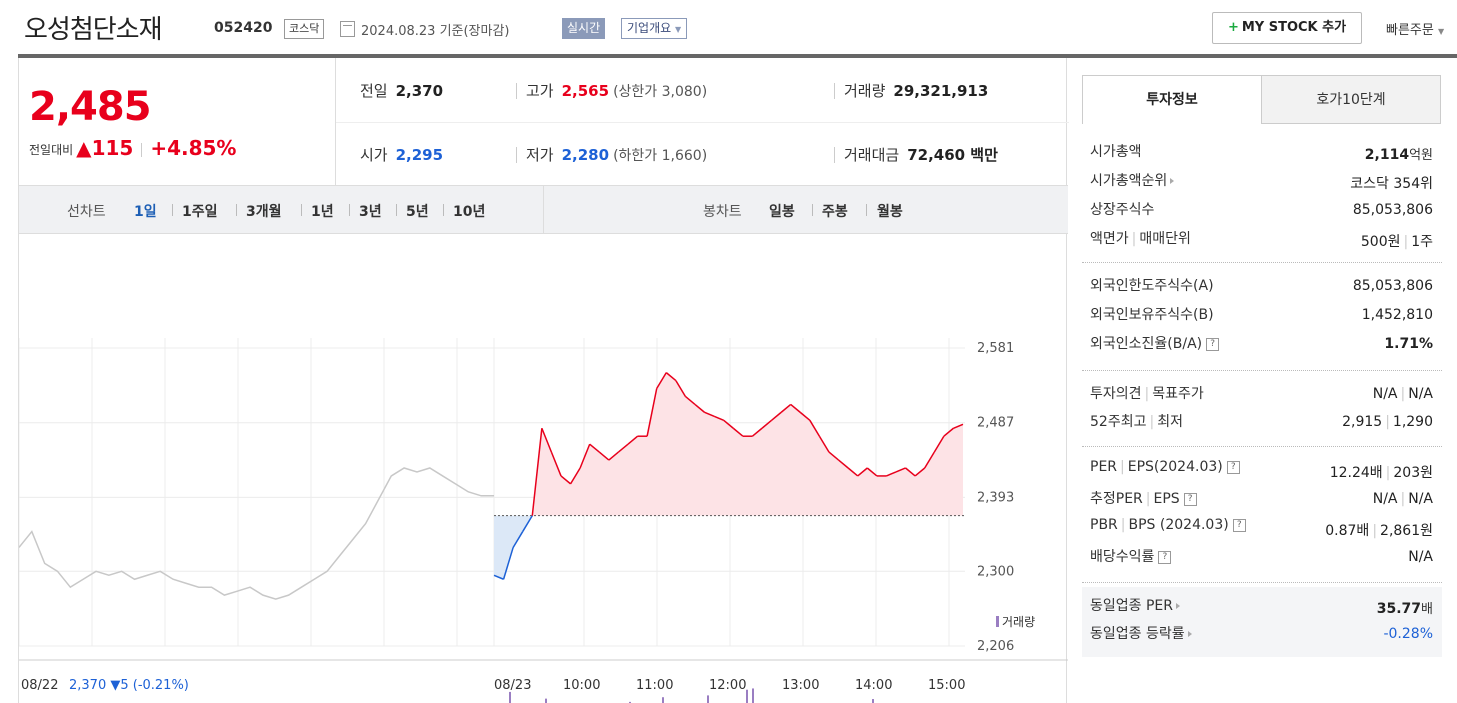 Image resolution: width=1457 pixels, height=703 pixels. I want to click on price-change: 전일대비 ▲115 +4.85%, so click(132, 148).